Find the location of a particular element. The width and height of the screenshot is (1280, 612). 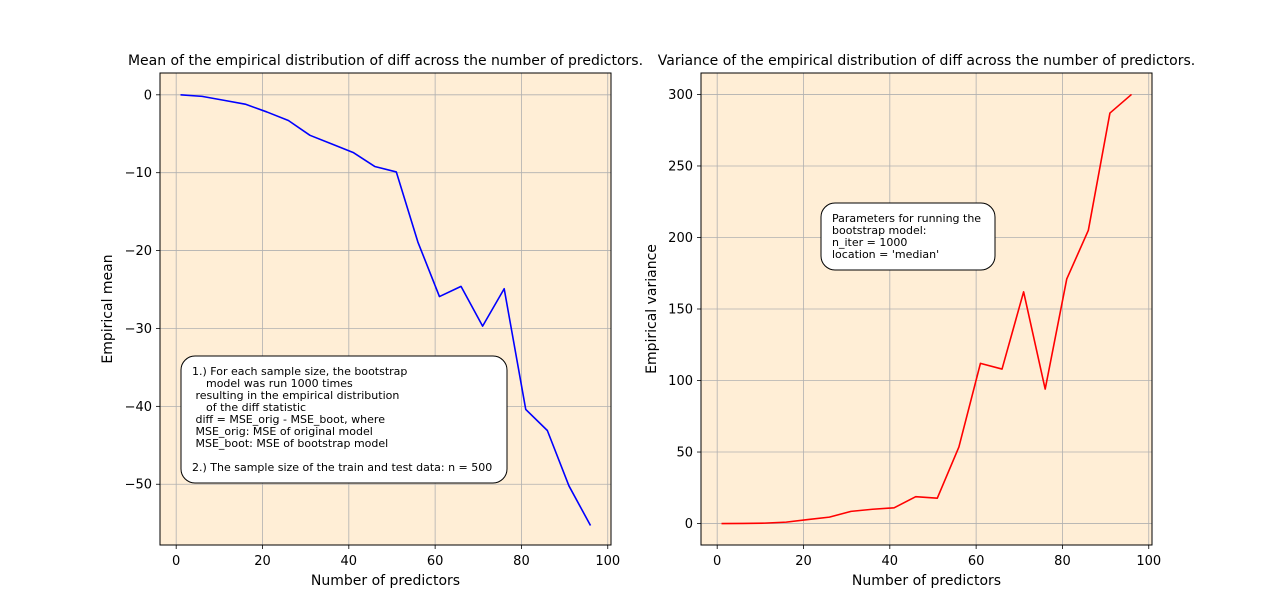

annotation-line: location = 'median' is located at coordinates (885, 254).